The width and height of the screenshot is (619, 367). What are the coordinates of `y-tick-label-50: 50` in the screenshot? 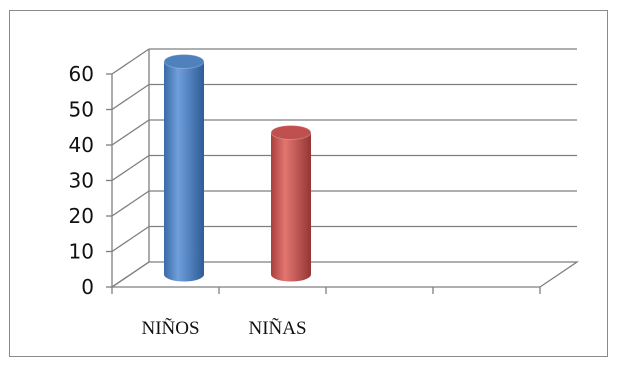 It's located at (81, 110).